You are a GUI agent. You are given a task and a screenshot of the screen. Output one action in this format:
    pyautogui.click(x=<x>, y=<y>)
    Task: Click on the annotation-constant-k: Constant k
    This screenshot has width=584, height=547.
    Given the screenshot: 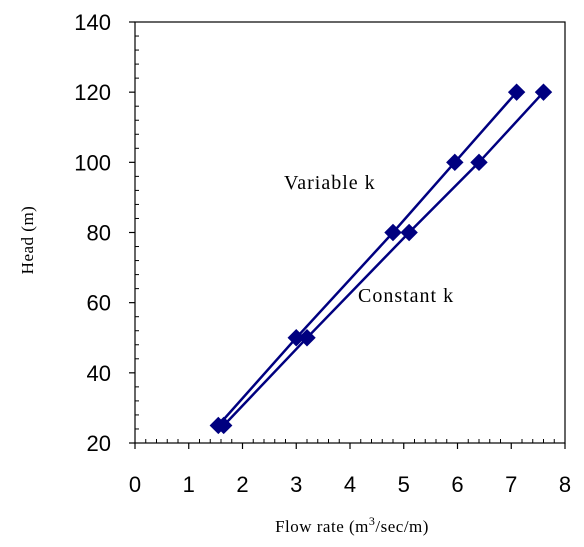 What is the action you would take?
    pyautogui.click(x=406, y=296)
    